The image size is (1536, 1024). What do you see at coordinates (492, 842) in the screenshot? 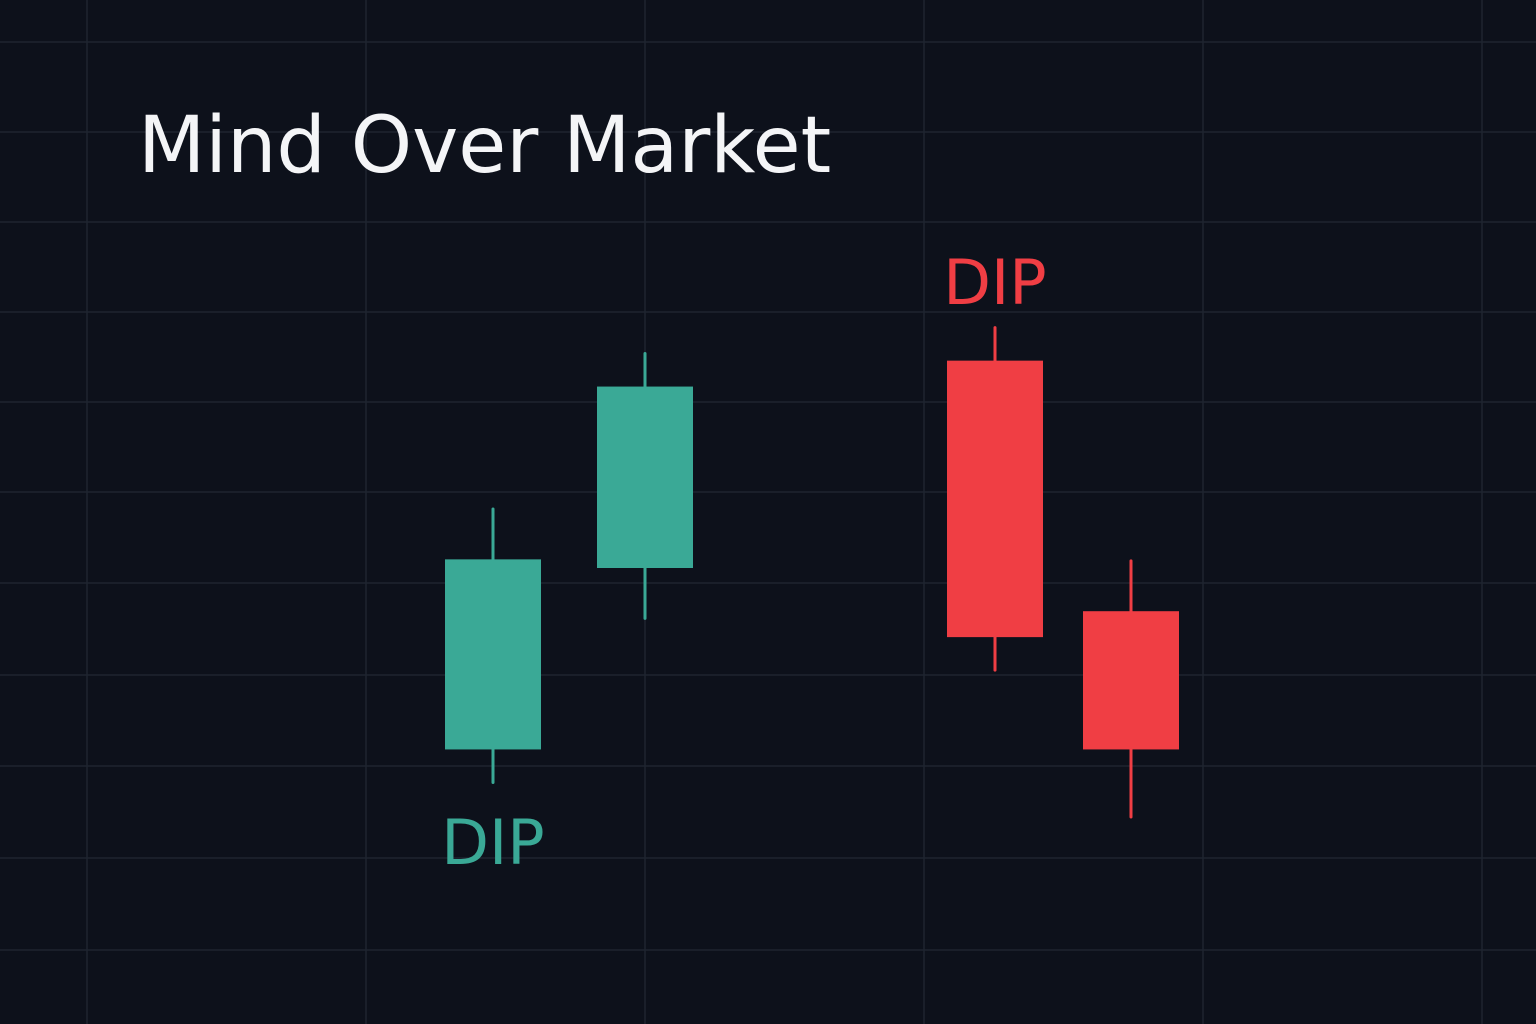
I see `dip-label-below: DIP` at bounding box center [492, 842].